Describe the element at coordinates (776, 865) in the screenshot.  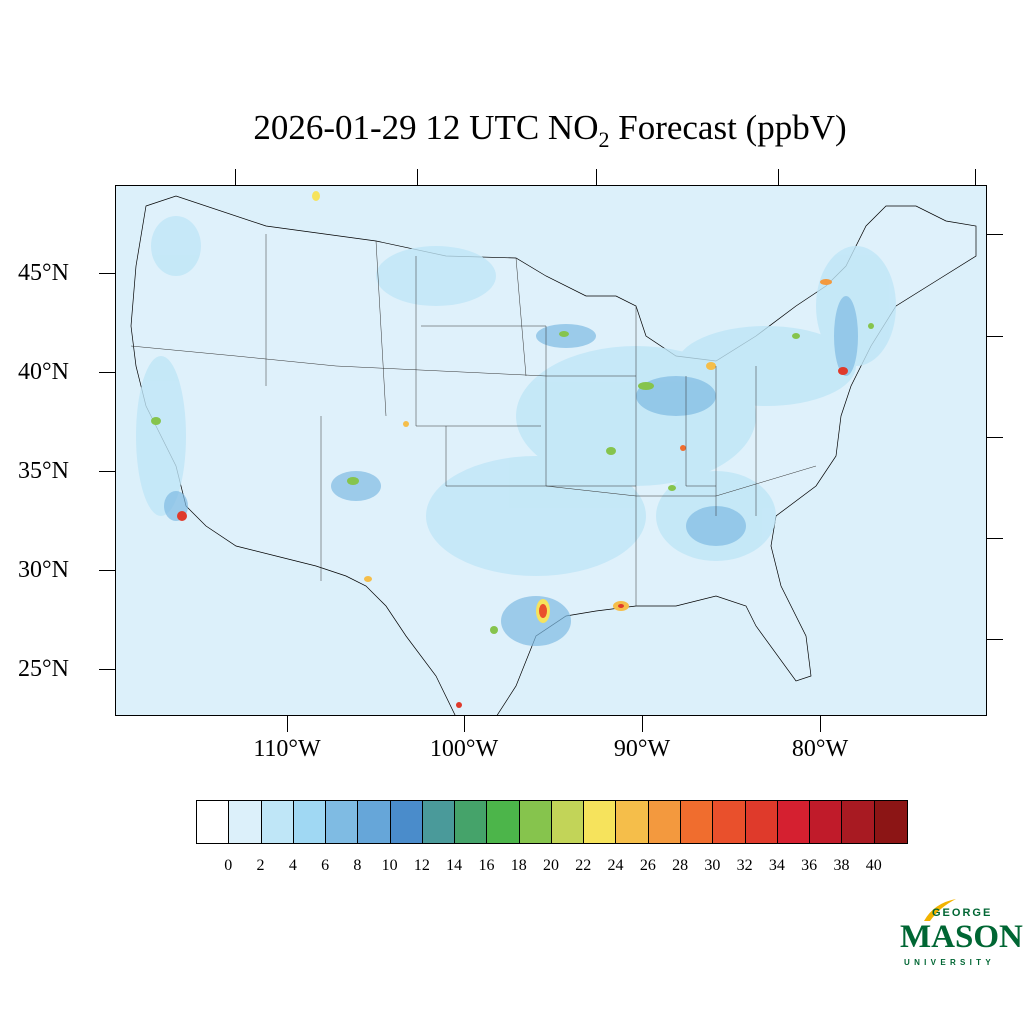
I see `colorbar-tick-label: 34` at that location.